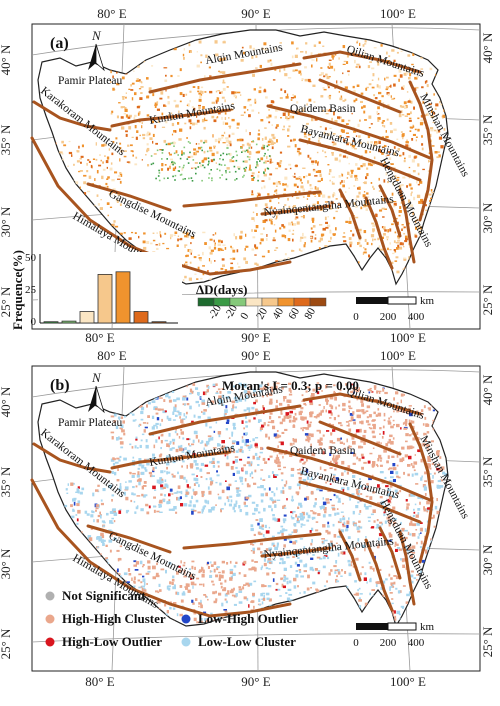 The width and height of the screenshot is (500, 706). What do you see at coordinates (487, 217) in the screenshot?
I see `right-tick-30: 30° N` at bounding box center [487, 217].